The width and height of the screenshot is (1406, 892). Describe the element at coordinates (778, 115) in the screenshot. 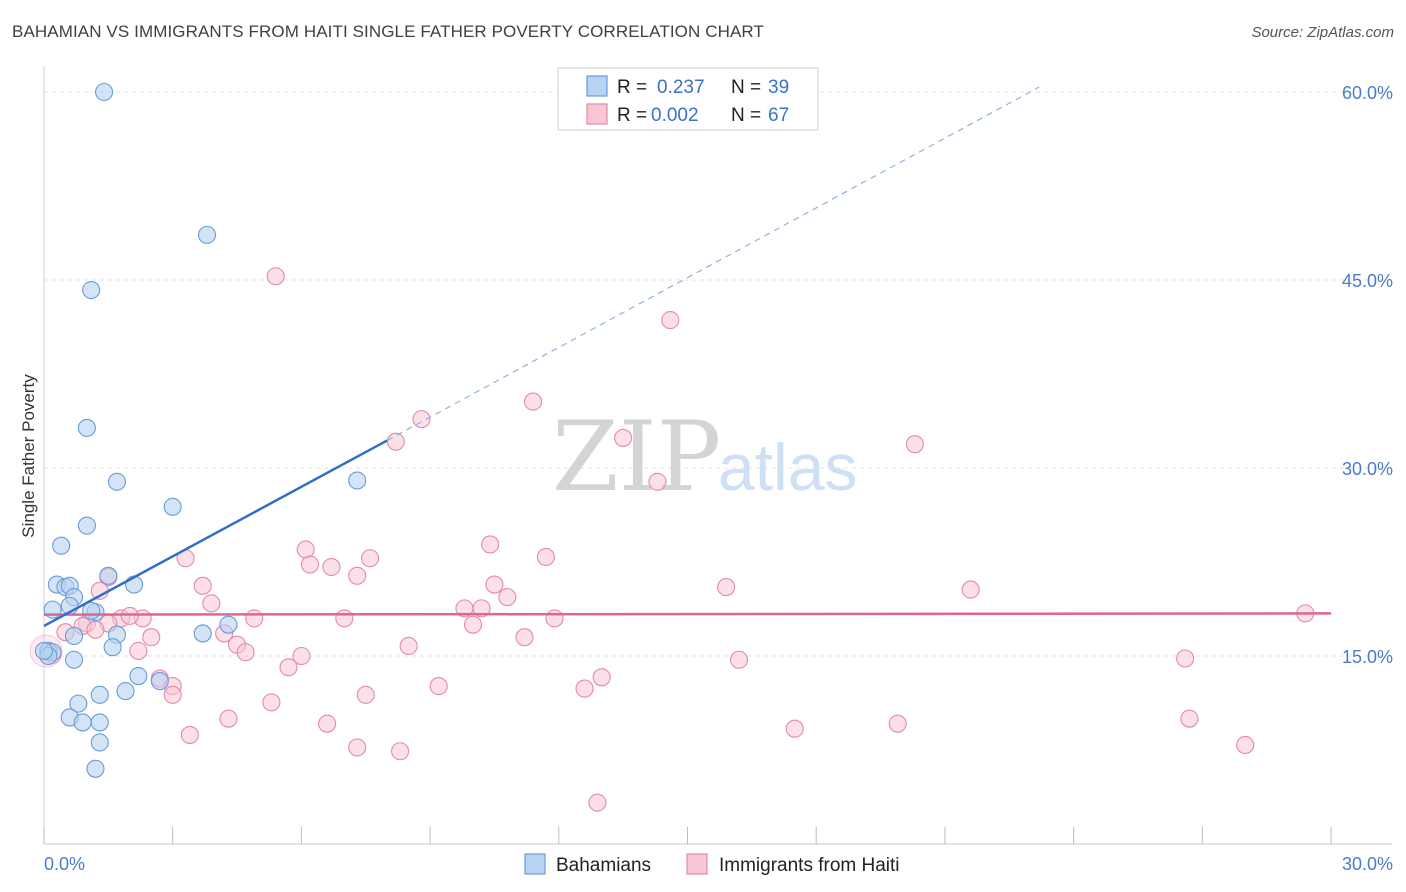

I see `legend-n-value-haiti: 67` at that location.